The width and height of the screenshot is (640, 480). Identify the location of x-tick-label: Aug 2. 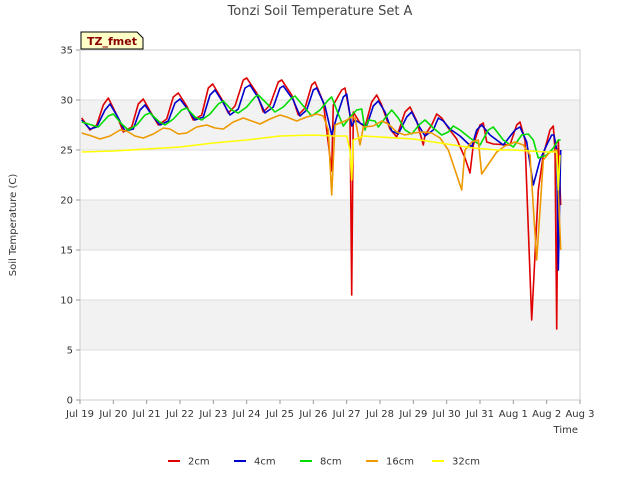
(546, 414).